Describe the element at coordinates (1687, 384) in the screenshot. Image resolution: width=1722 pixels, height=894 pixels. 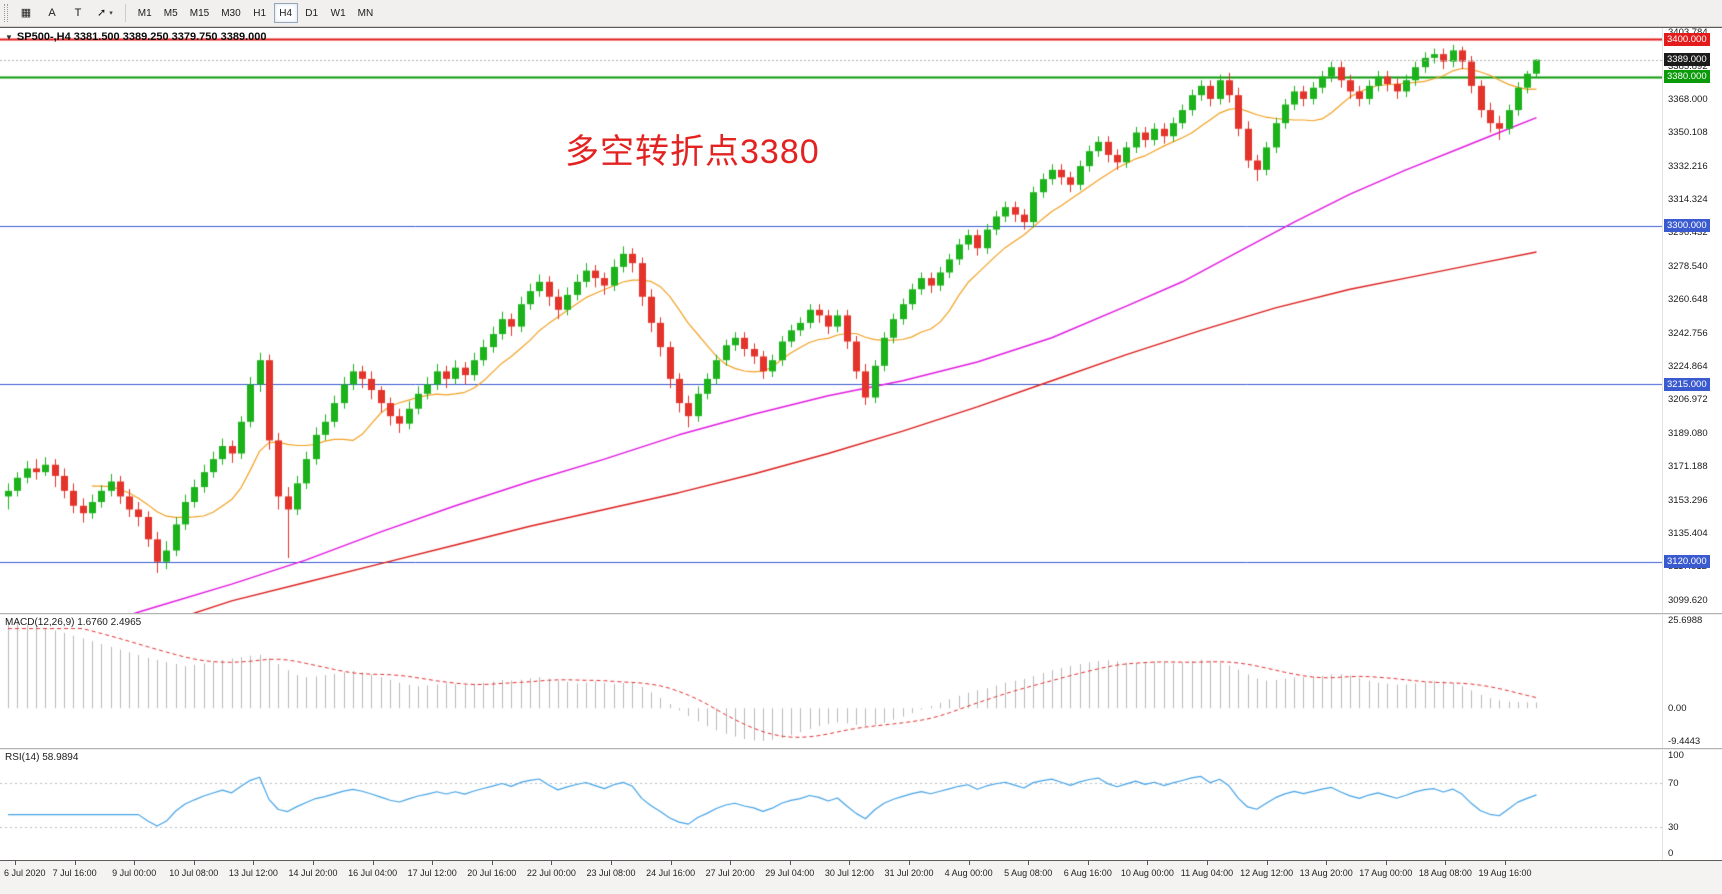
I see `price-badge: 3215.000` at that location.